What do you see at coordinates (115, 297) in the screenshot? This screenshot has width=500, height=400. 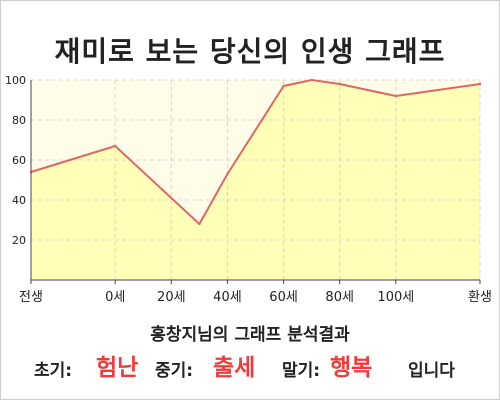 I see `x-tick-label-0세: 0세` at bounding box center [115, 297].